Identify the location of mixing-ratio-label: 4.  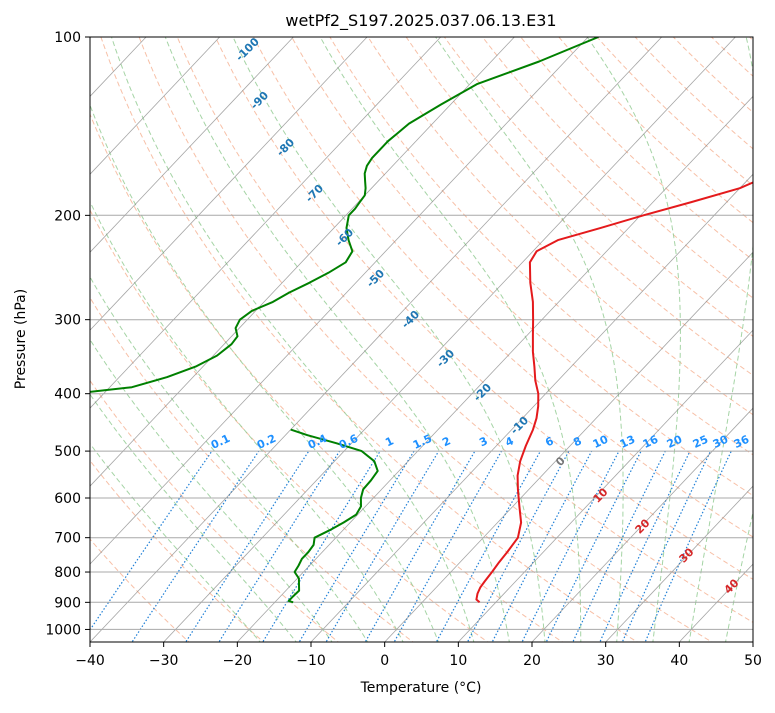
(509, 441).